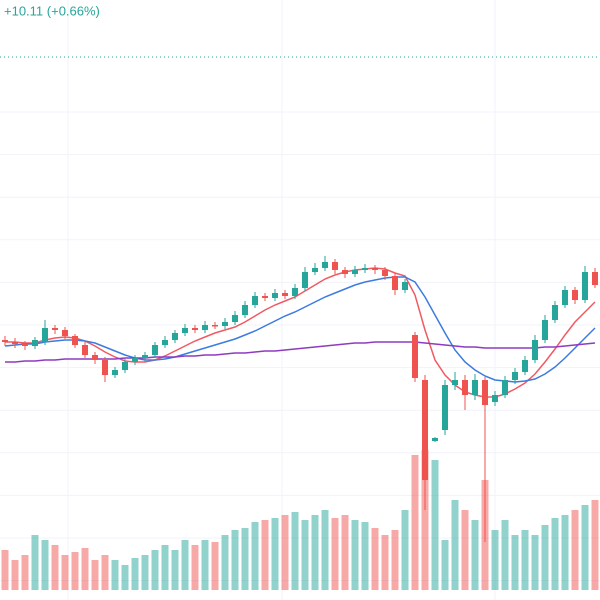 The height and width of the screenshot is (600, 600). Describe the element at coordinates (52, 10) in the screenshot. I see `change-label: +10.11 (+0.66%)` at that location.